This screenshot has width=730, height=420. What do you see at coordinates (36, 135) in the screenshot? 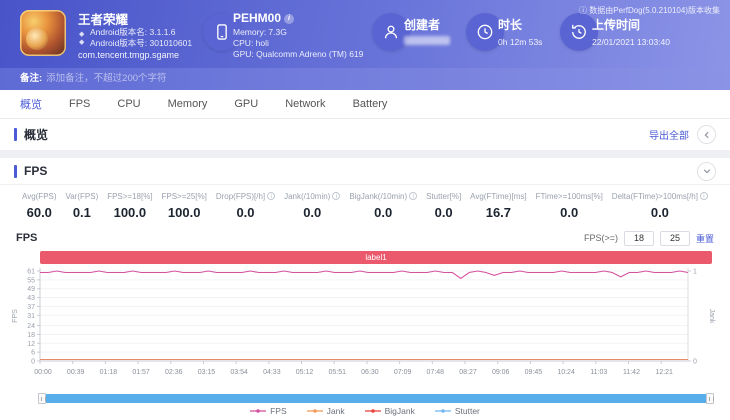
I see `overview-title: 概览` at bounding box center [36, 135].